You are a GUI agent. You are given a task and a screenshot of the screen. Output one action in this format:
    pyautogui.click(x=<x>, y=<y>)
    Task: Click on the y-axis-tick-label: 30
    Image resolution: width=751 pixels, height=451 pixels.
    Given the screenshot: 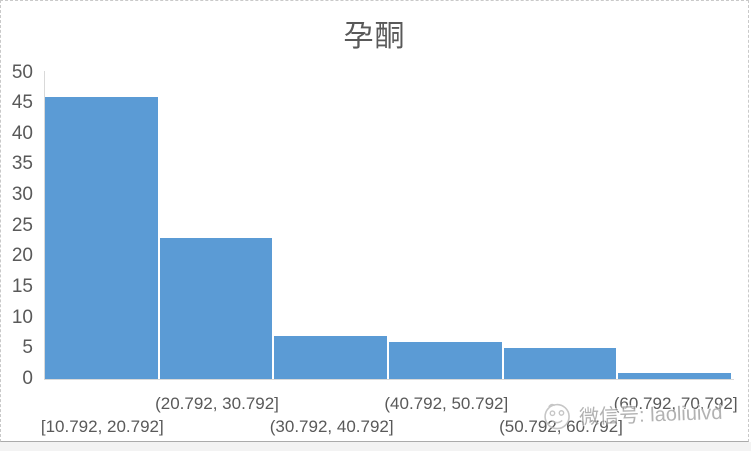 What is the action you would take?
    pyautogui.click(x=22, y=195)
    